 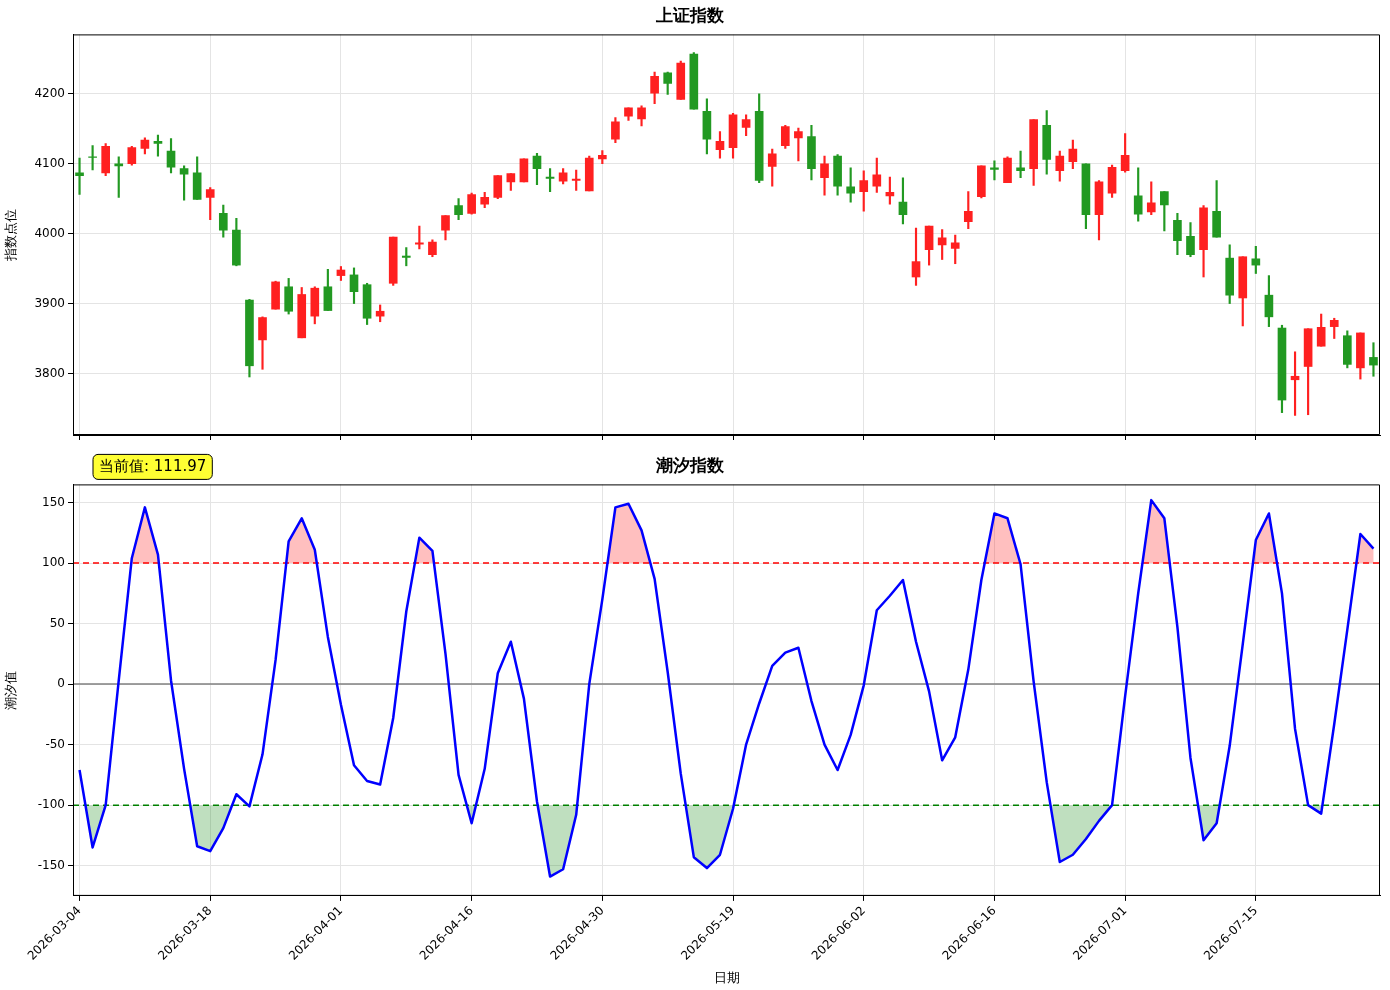 I want to click on chart-title: 潮汐指数, so click(x=690, y=464).